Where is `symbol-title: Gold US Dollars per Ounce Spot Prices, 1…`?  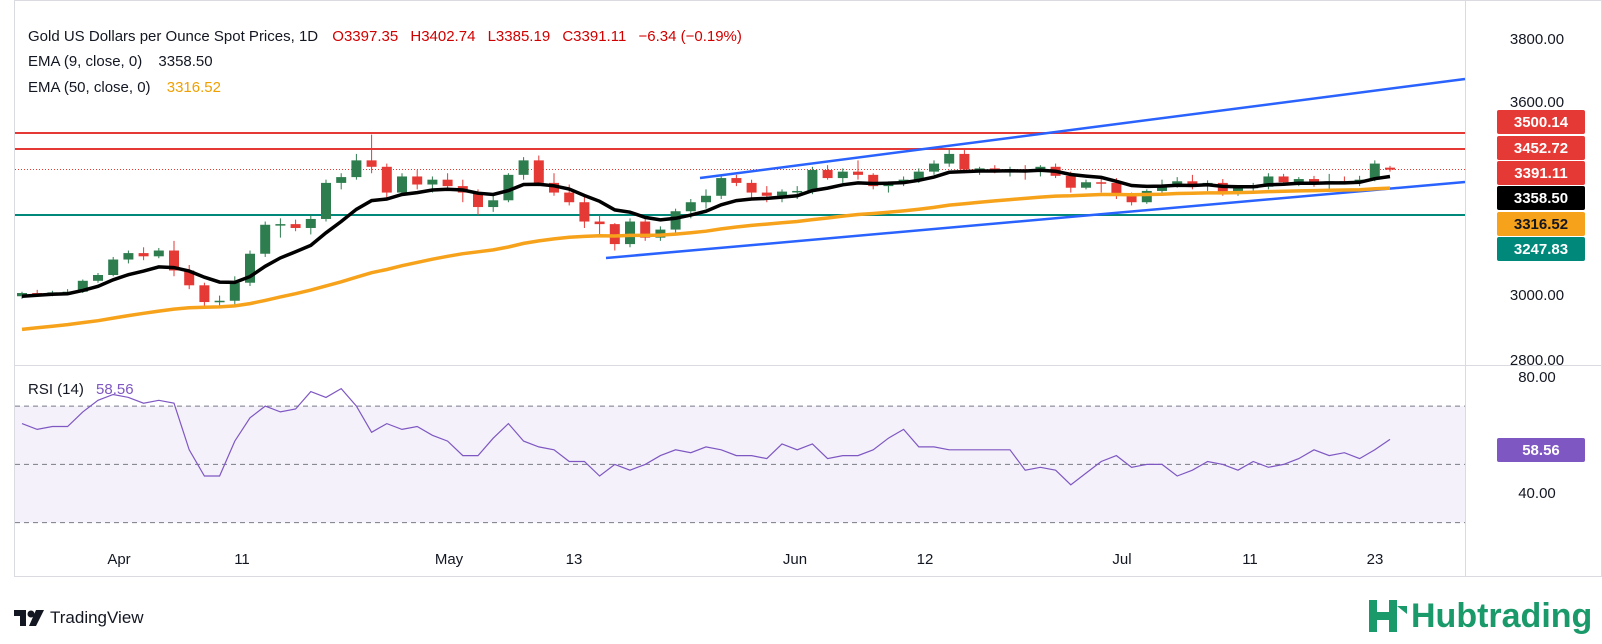 symbol-title: Gold US Dollars per Ounce Spot Prices, 1… is located at coordinates (173, 36).